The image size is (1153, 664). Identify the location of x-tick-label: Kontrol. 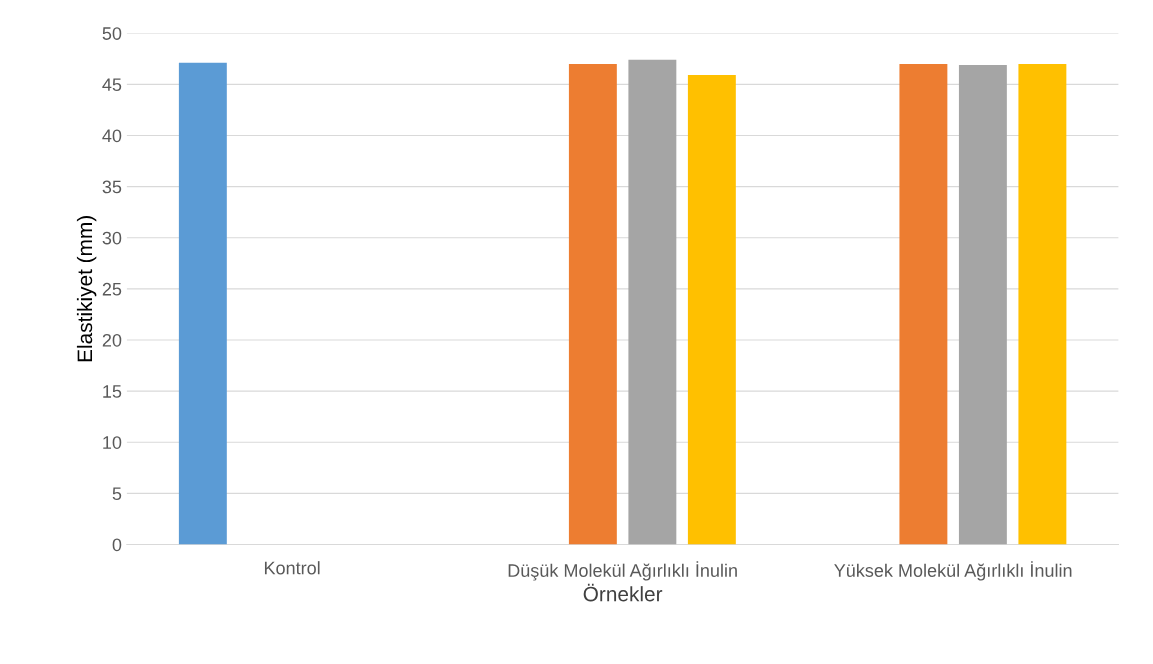
(292, 568).